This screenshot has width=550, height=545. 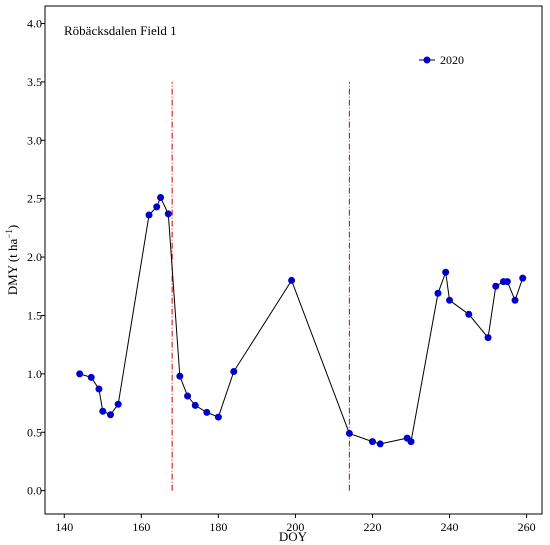 I want to click on y-axis-title: DMY (t ha−1), so click(x=12, y=260).